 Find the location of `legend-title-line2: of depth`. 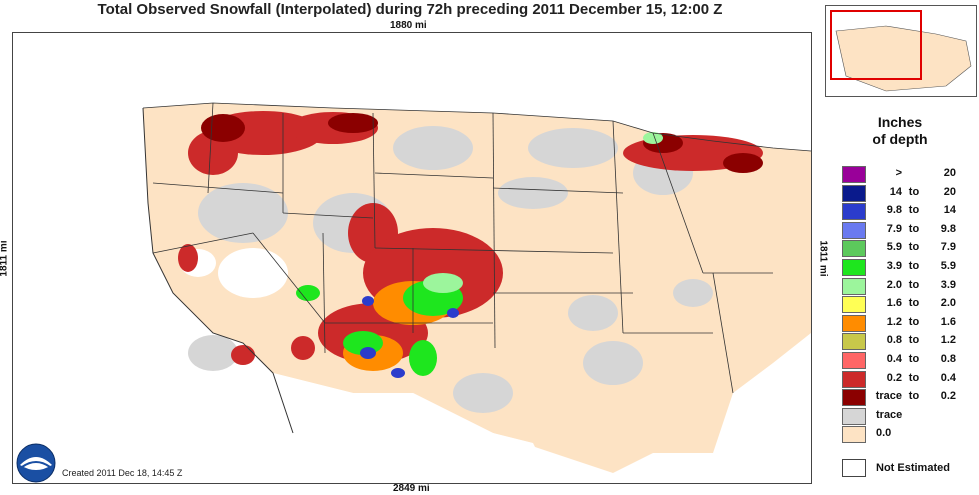

legend-title-line2: of depth is located at coordinates (900, 139).